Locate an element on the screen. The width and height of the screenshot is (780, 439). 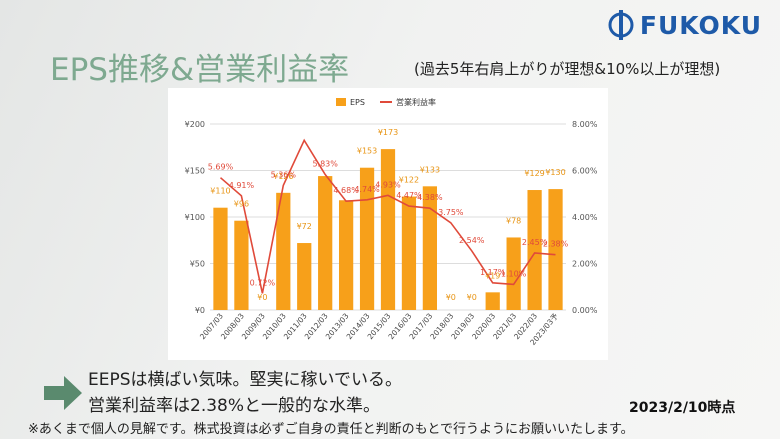
page-title: EPS推移&営業利益率 is located at coordinates (200, 70).